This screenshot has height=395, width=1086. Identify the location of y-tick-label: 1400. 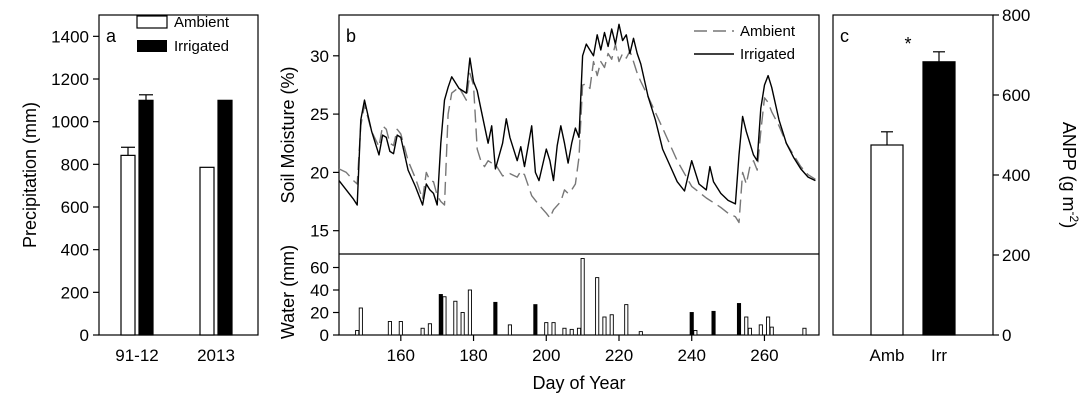
(70, 36).